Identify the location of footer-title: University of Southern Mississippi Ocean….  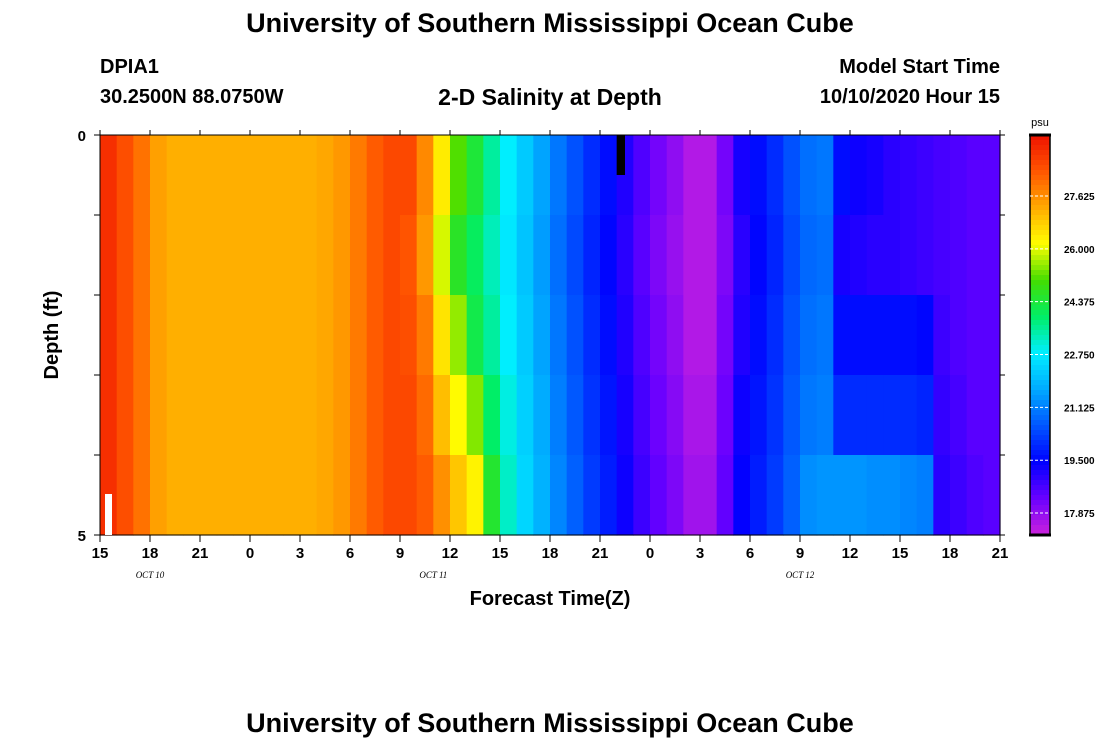
(550, 723).